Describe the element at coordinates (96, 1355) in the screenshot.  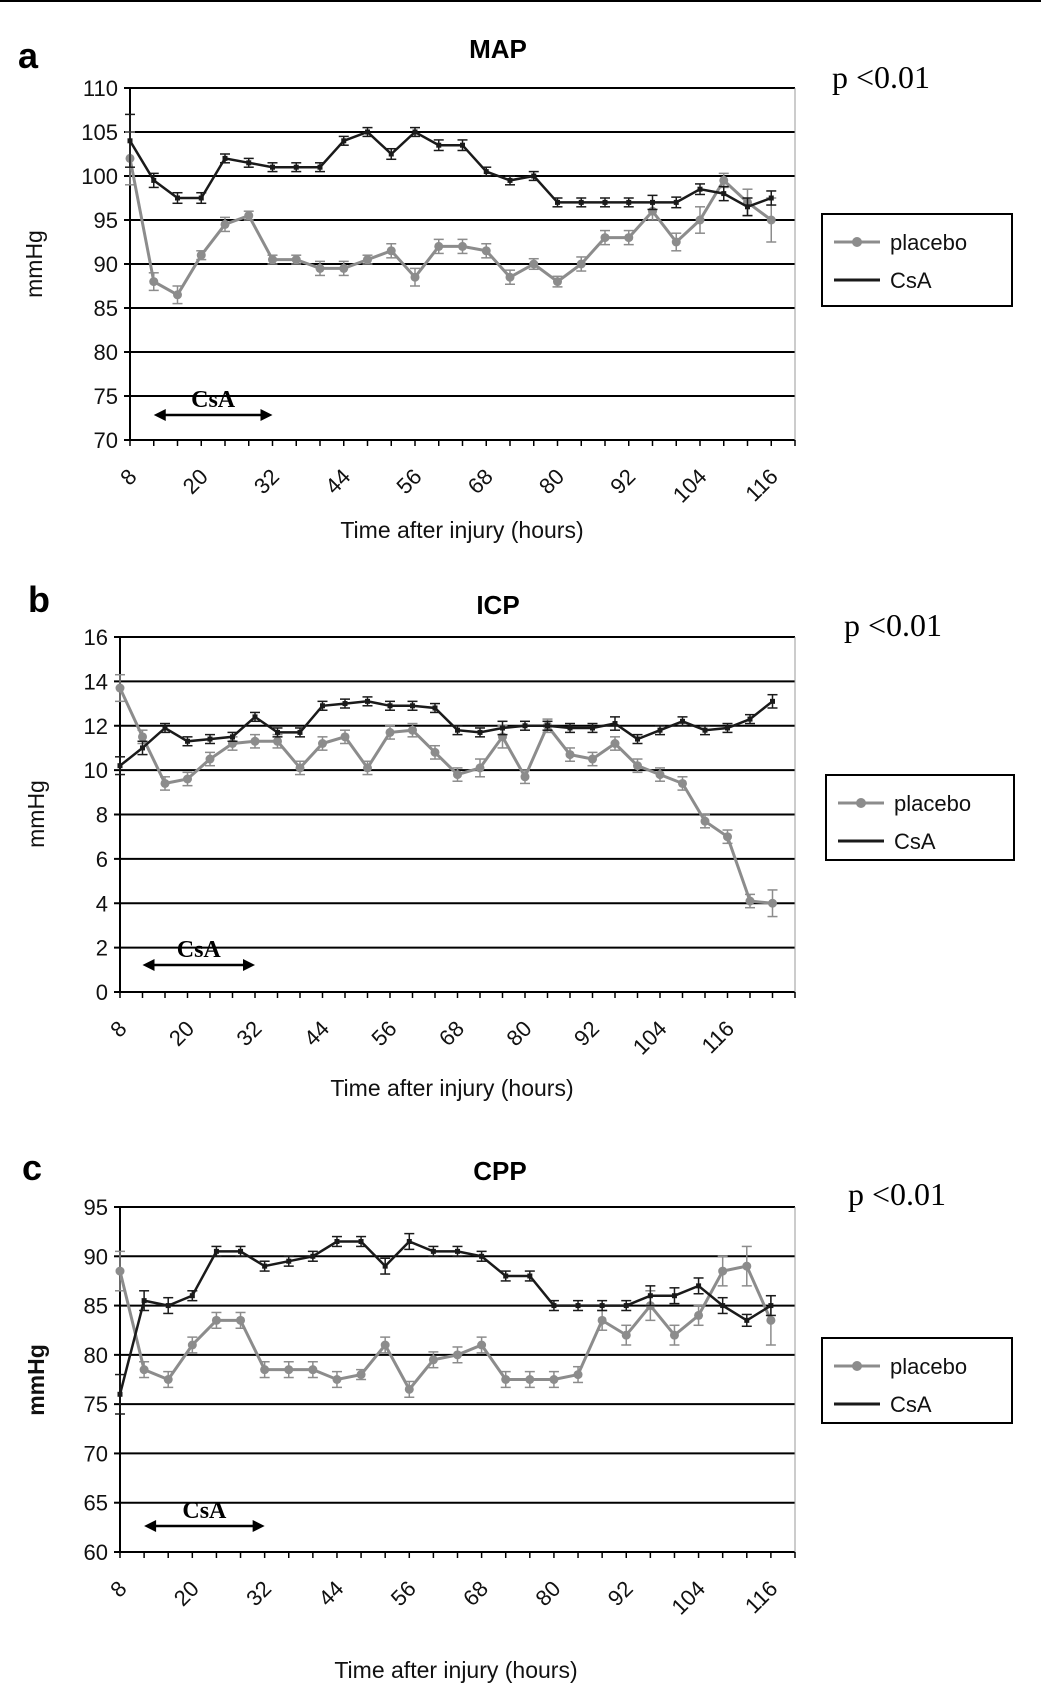
I see `y-tick-label: 80` at that location.